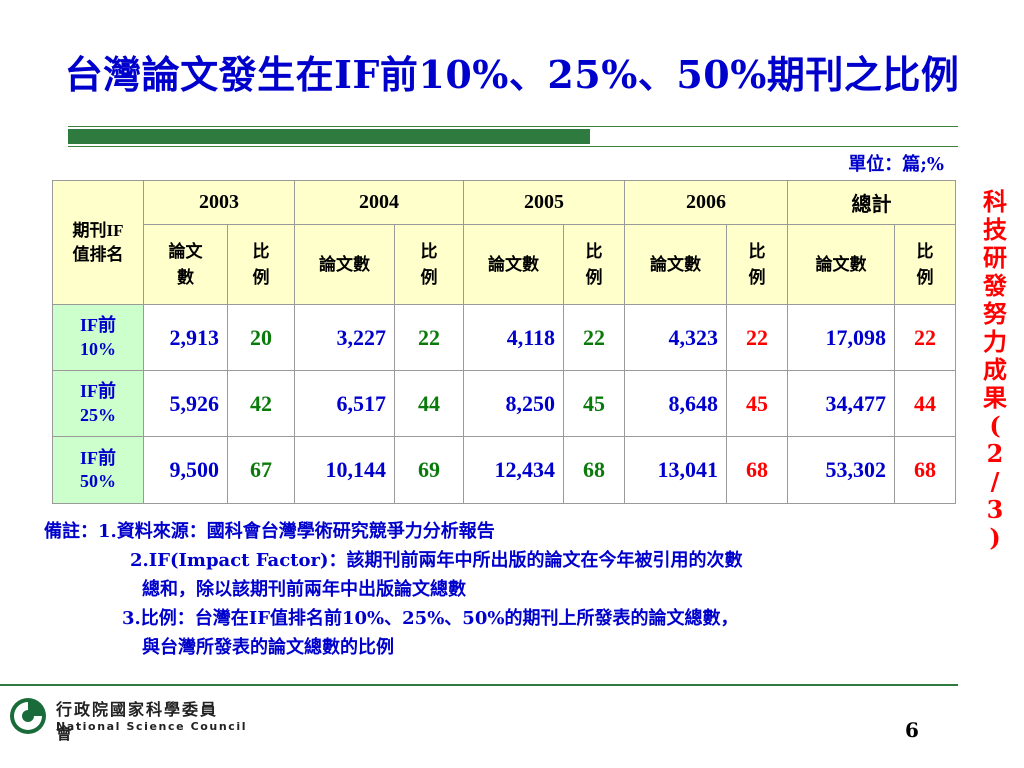  I want to click on paper-count: 5,926, so click(185, 403).